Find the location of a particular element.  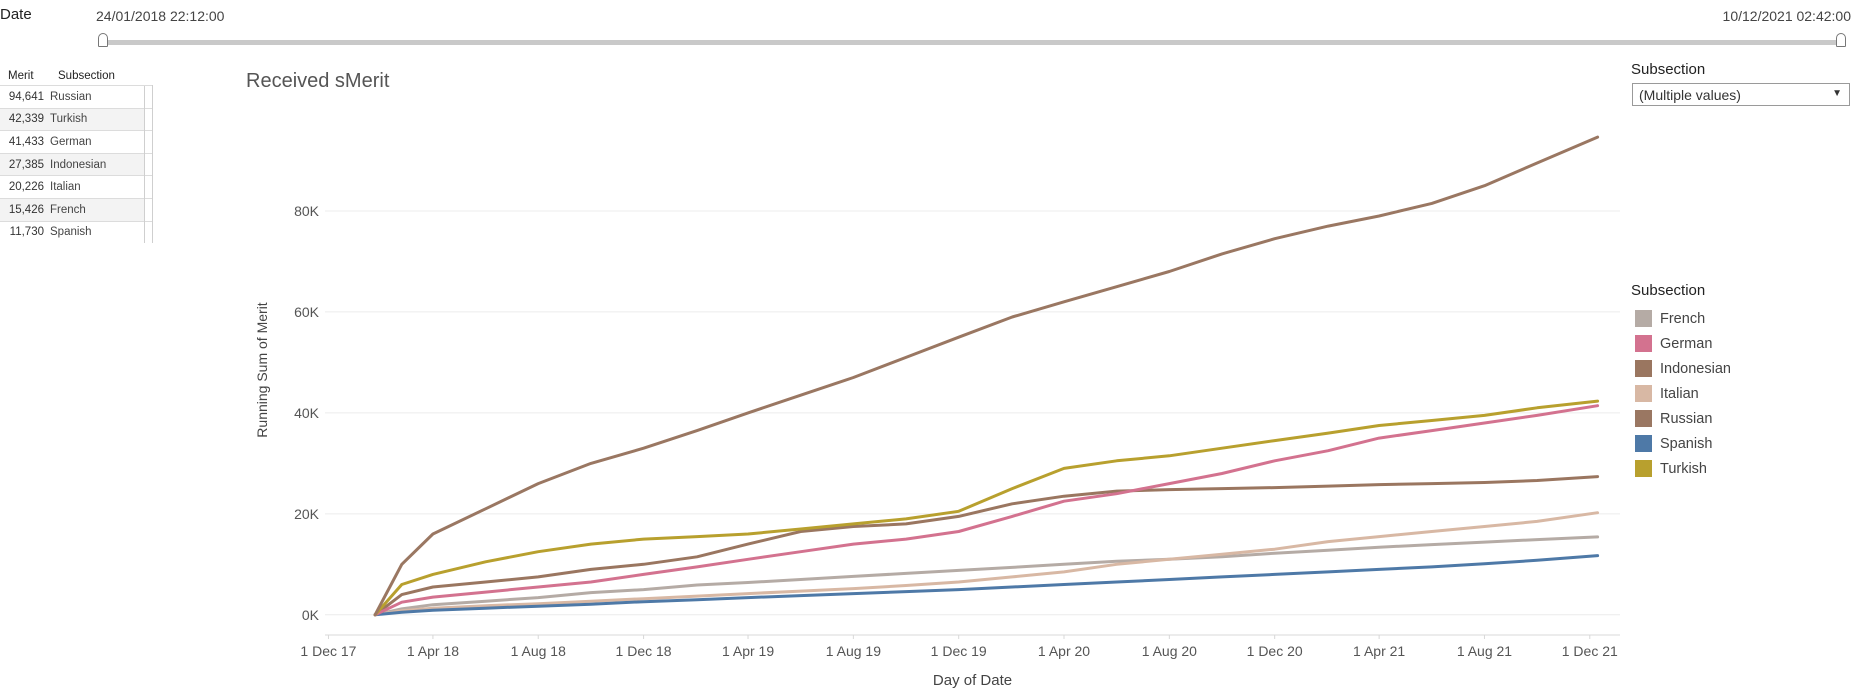

table-row: 94,641 Russian is located at coordinates (76, 97).